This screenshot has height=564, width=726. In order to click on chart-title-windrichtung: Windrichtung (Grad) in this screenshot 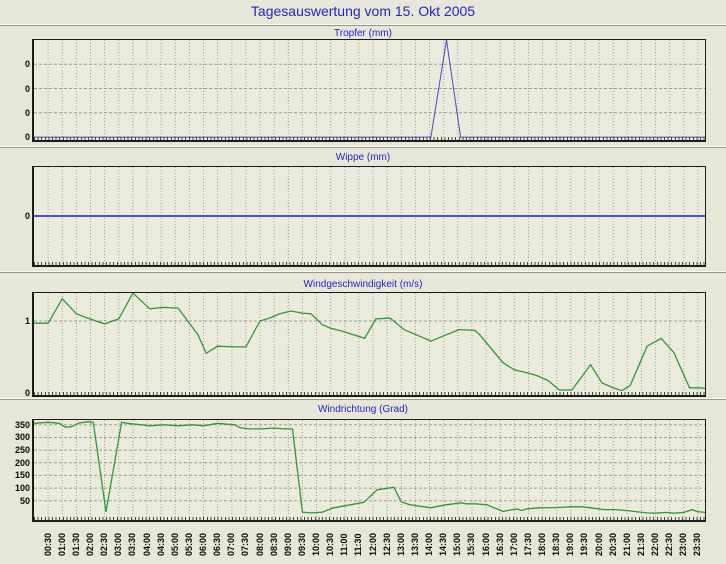, I will do `click(363, 409)`.